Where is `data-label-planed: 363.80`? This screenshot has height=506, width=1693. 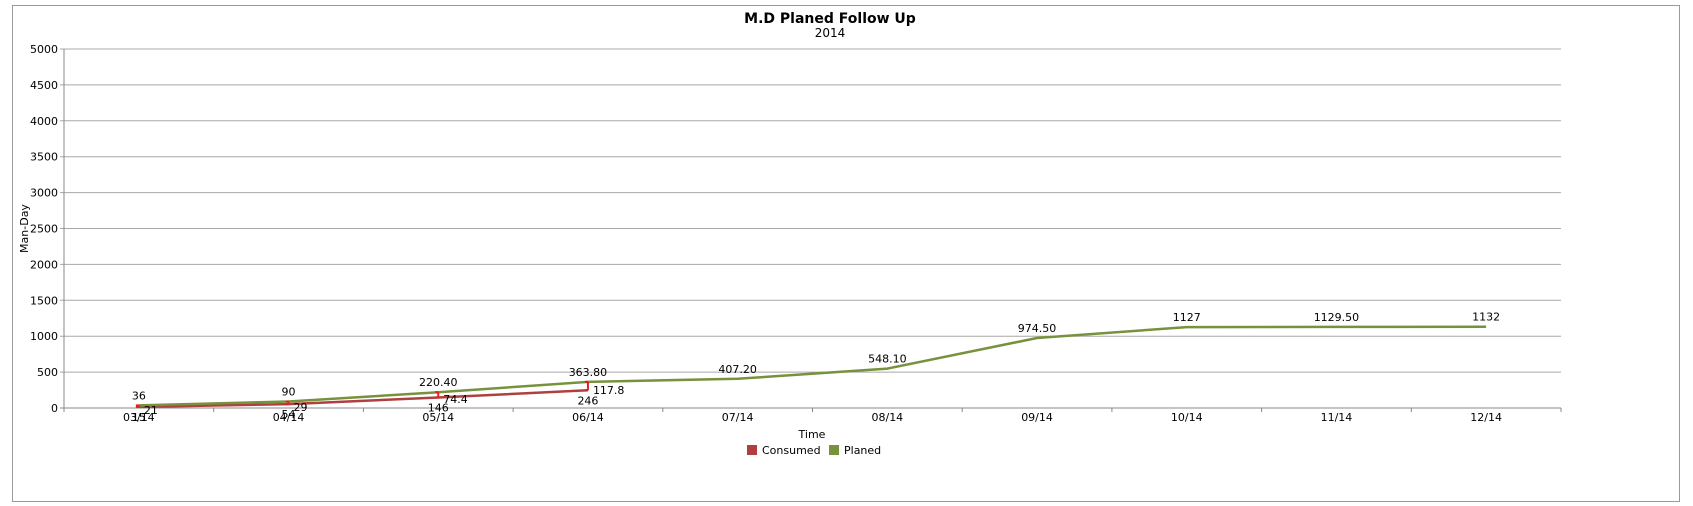
data-label-planed: 363.80 is located at coordinates (588, 372).